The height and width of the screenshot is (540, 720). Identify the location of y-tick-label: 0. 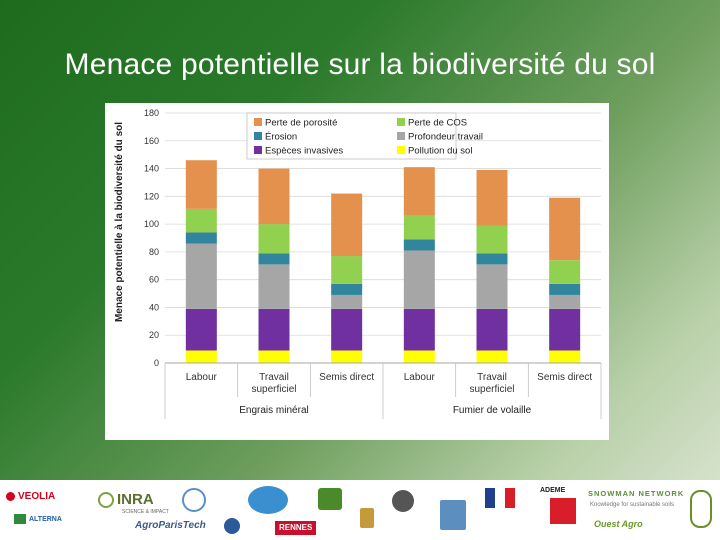
(156, 363).